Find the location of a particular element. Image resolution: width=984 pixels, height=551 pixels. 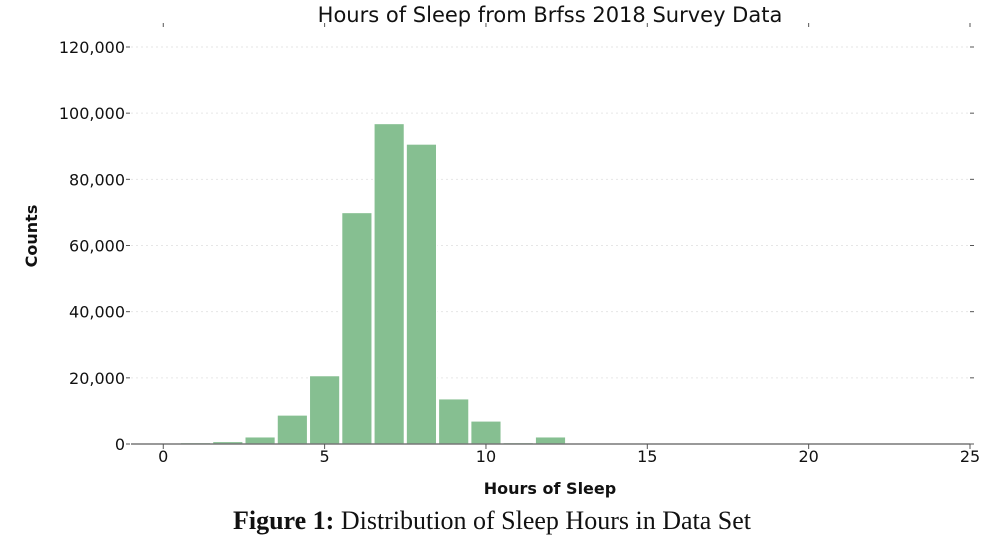

y-tick-label: 0 is located at coordinates (120, 444).